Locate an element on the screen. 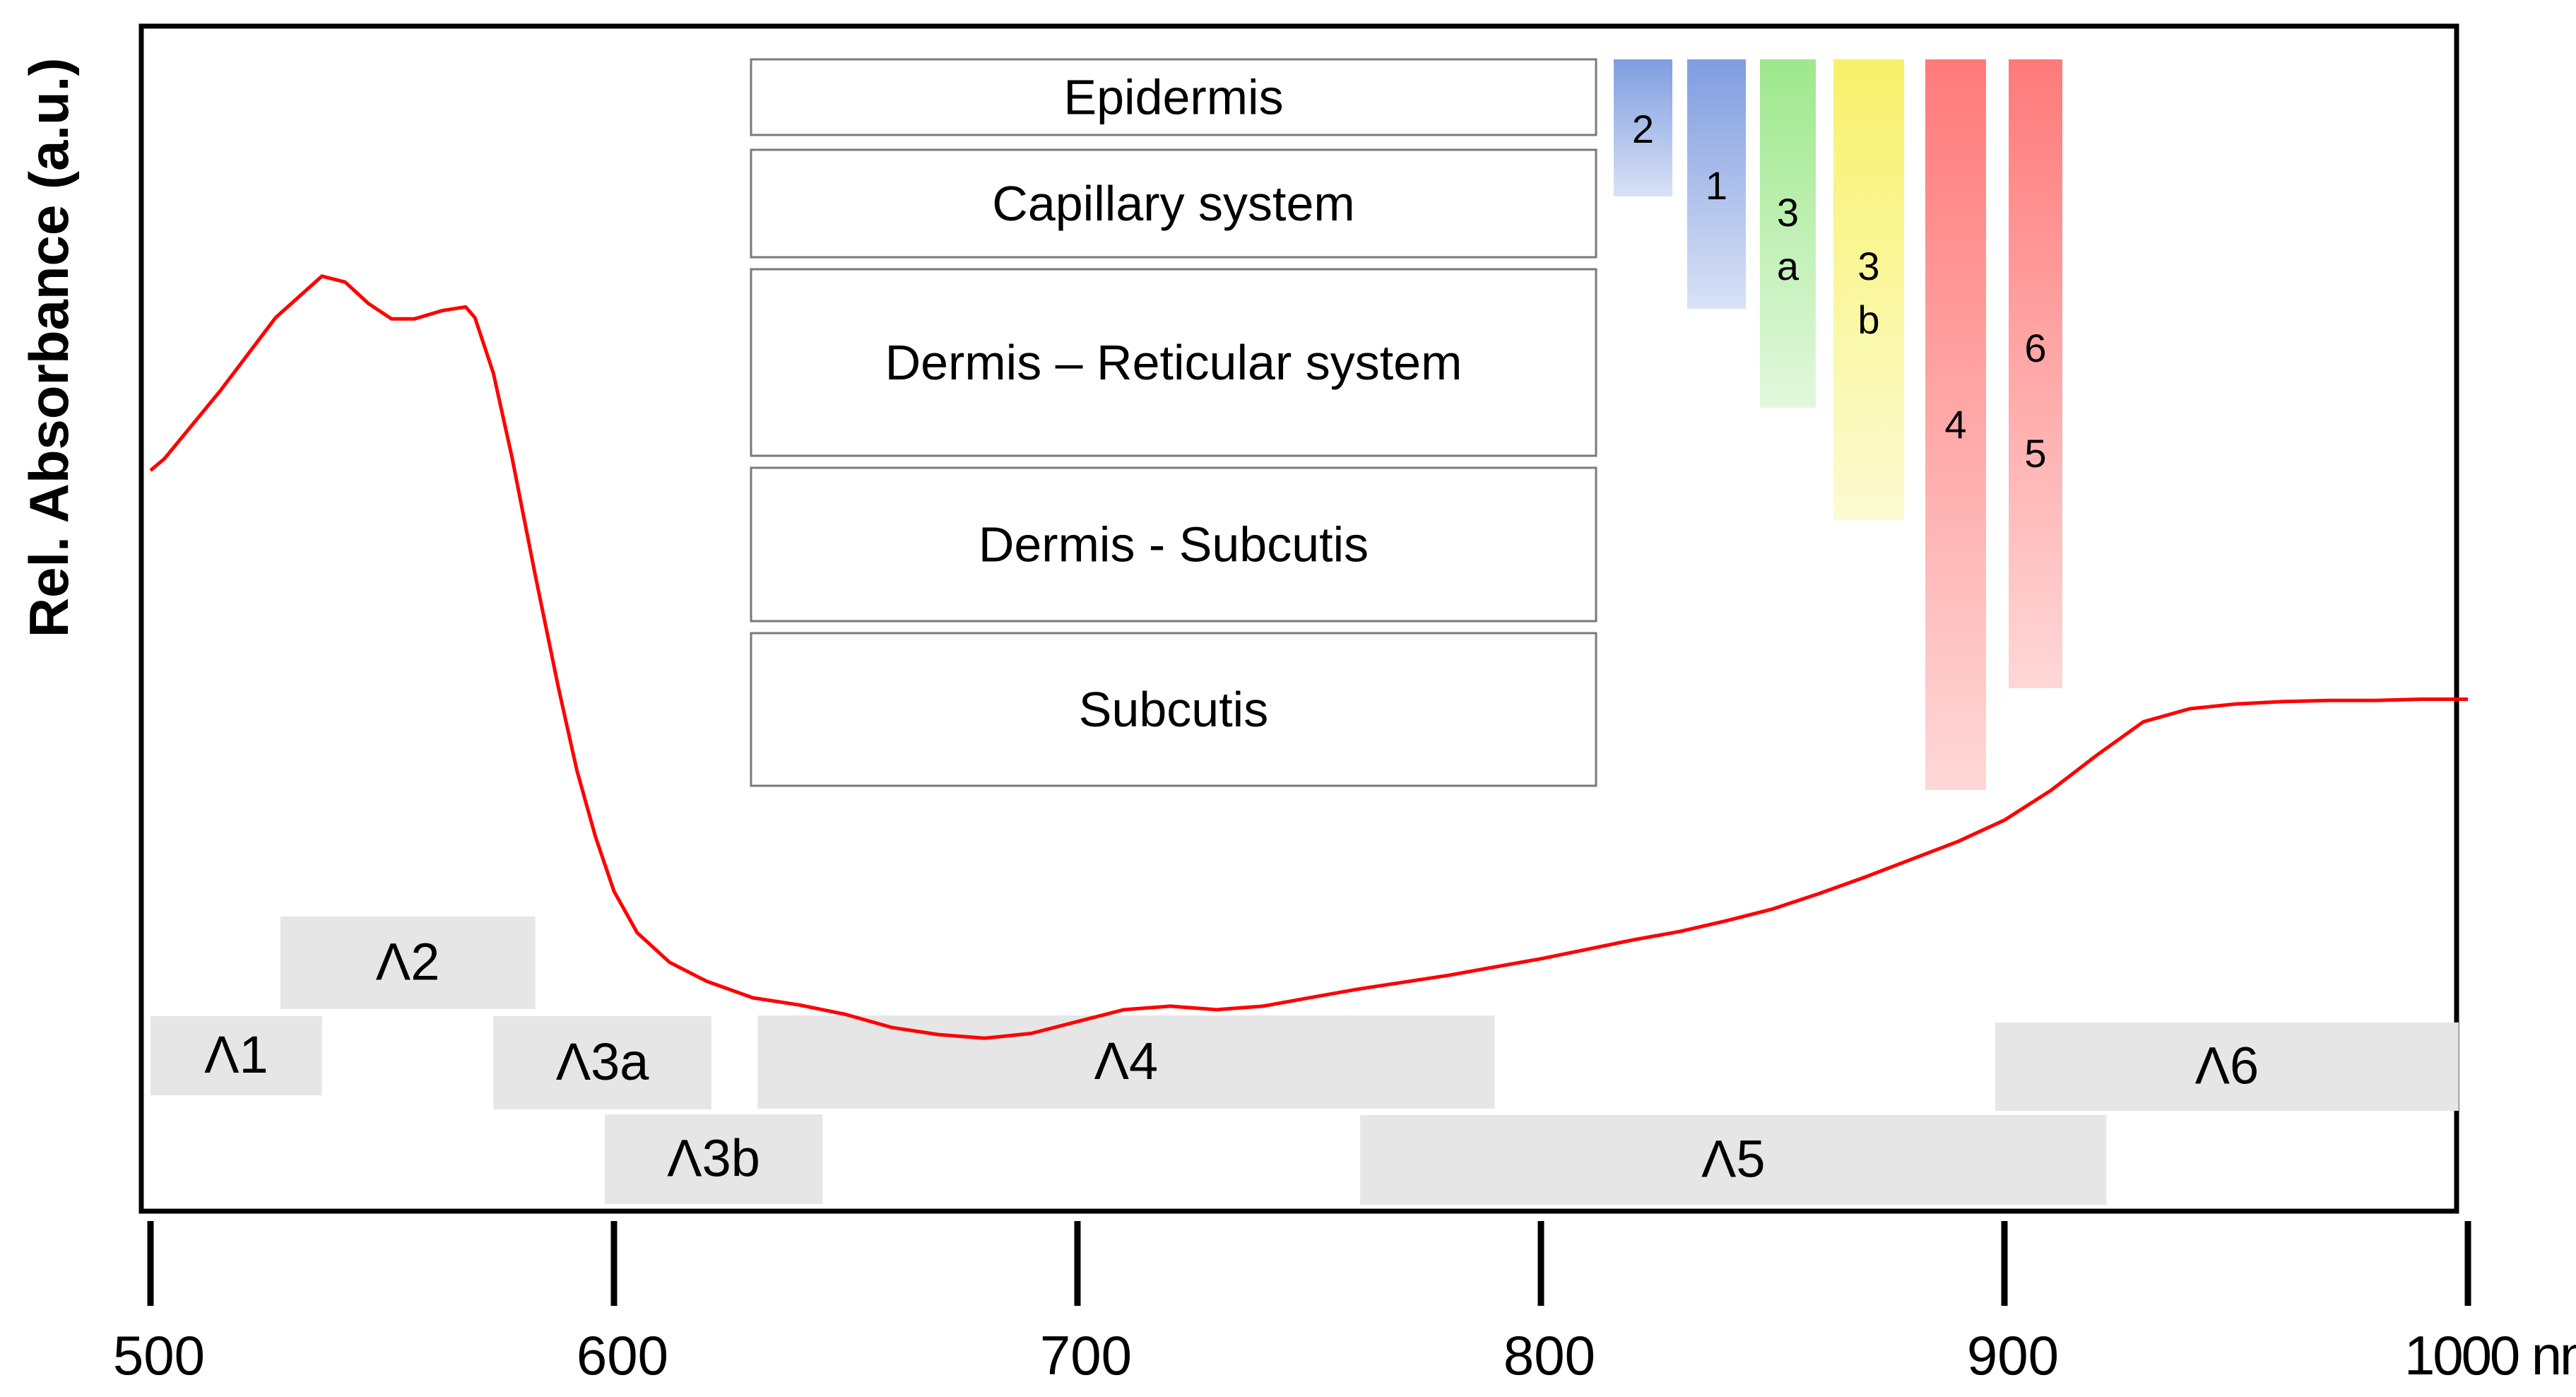  band-3a-label: Λ3a is located at coordinates (603, 1061).